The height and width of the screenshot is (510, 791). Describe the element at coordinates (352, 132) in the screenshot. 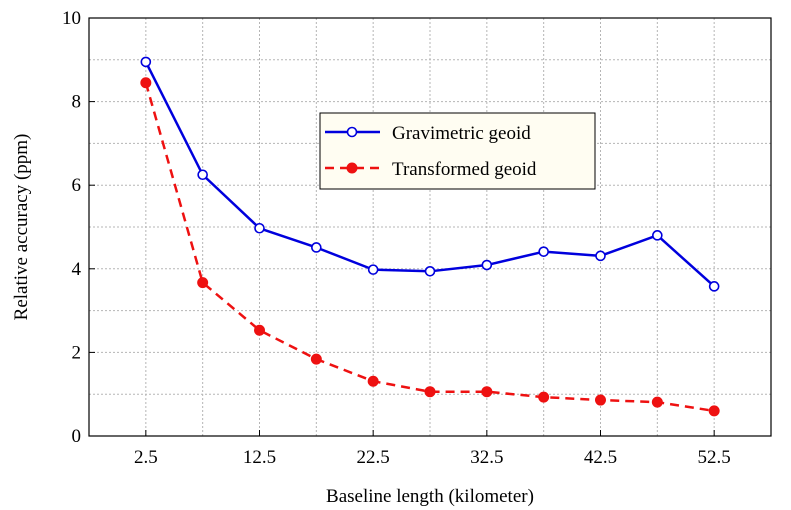

I see `legend-gravimetric-marker` at that location.